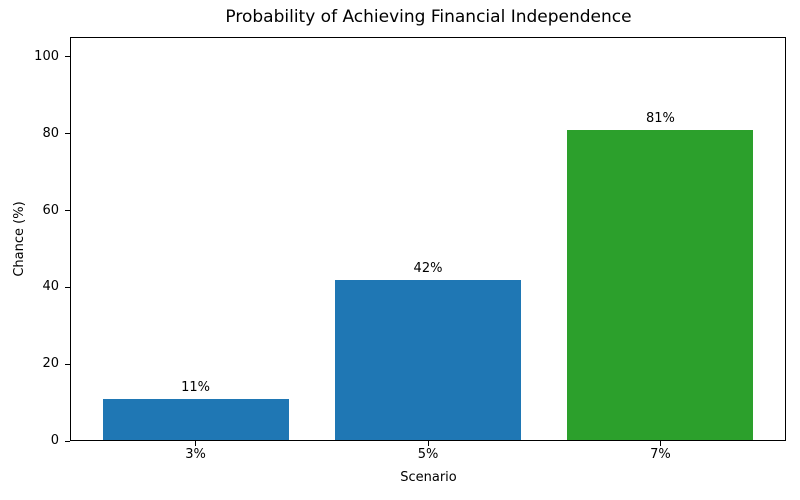  What do you see at coordinates (54, 440) in the screenshot?
I see `y-tick-label: 0` at bounding box center [54, 440].